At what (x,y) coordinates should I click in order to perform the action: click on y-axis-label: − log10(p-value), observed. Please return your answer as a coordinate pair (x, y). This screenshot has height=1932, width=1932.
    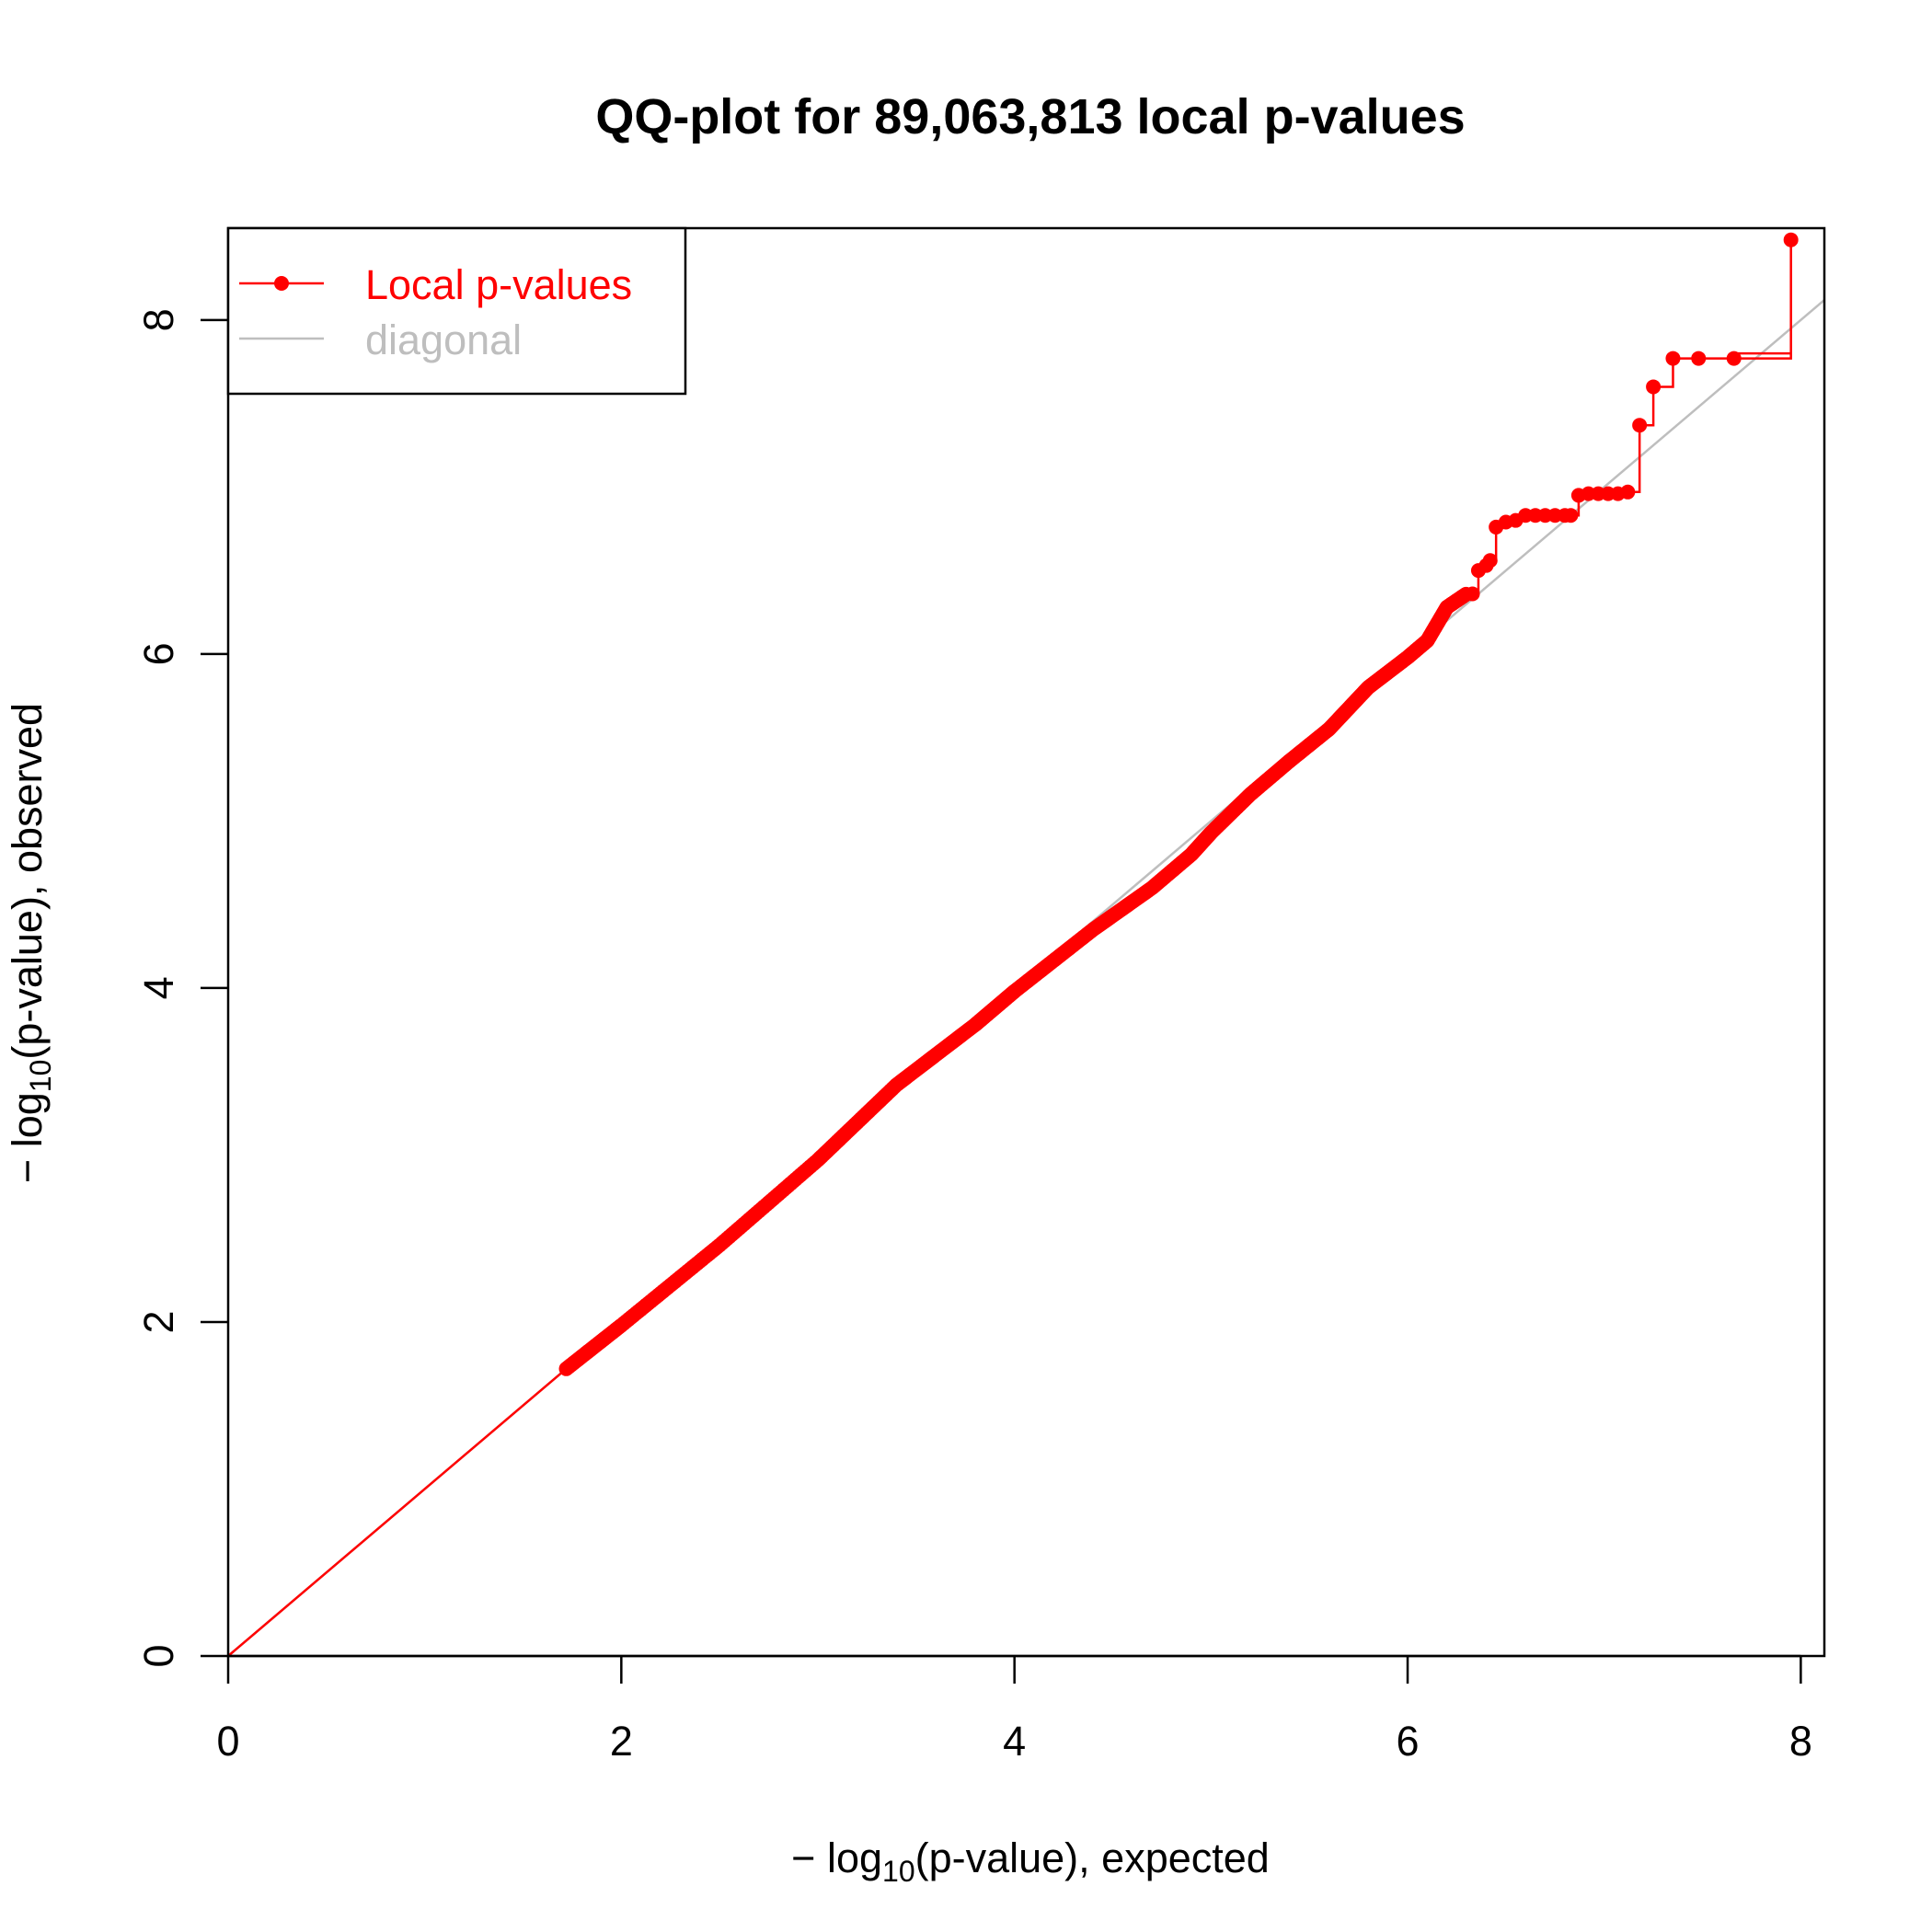
    Looking at the image, I should click on (30, 943).